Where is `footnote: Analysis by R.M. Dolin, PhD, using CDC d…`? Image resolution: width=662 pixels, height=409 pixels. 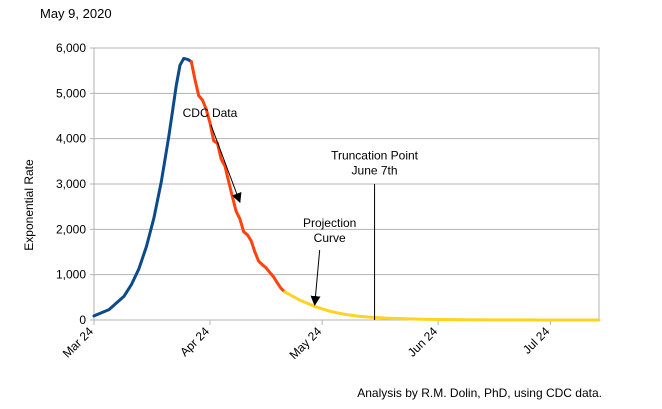 footnote: Analysis by R.M. Dolin, PhD, using CDC d… is located at coordinates (479, 393).